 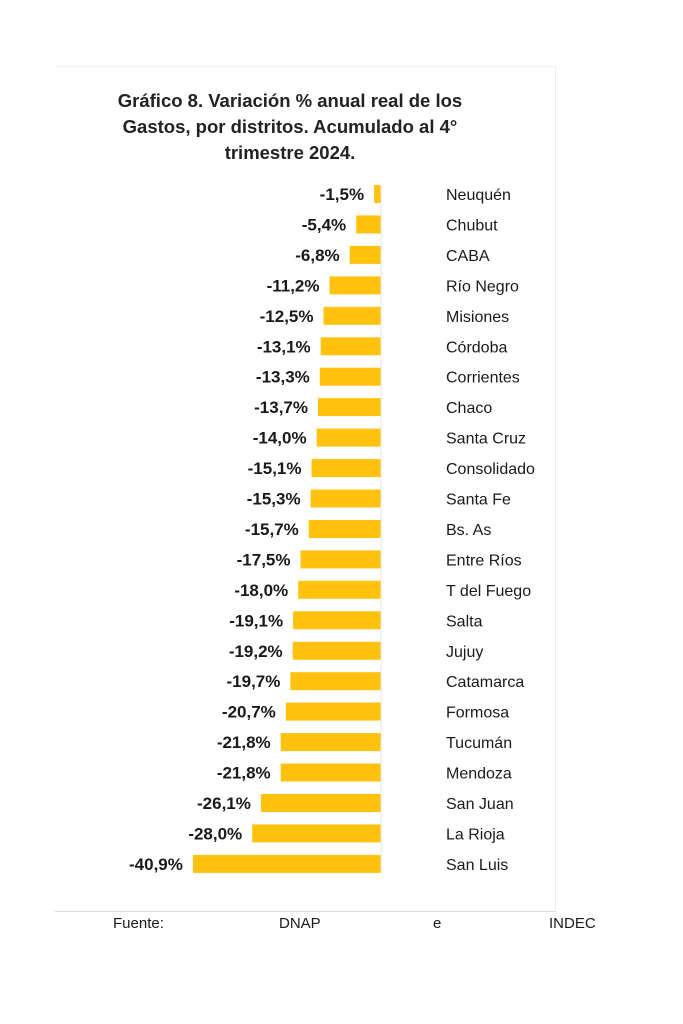 I want to click on category-label-12: Entre Ríos, so click(x=484, y=560).